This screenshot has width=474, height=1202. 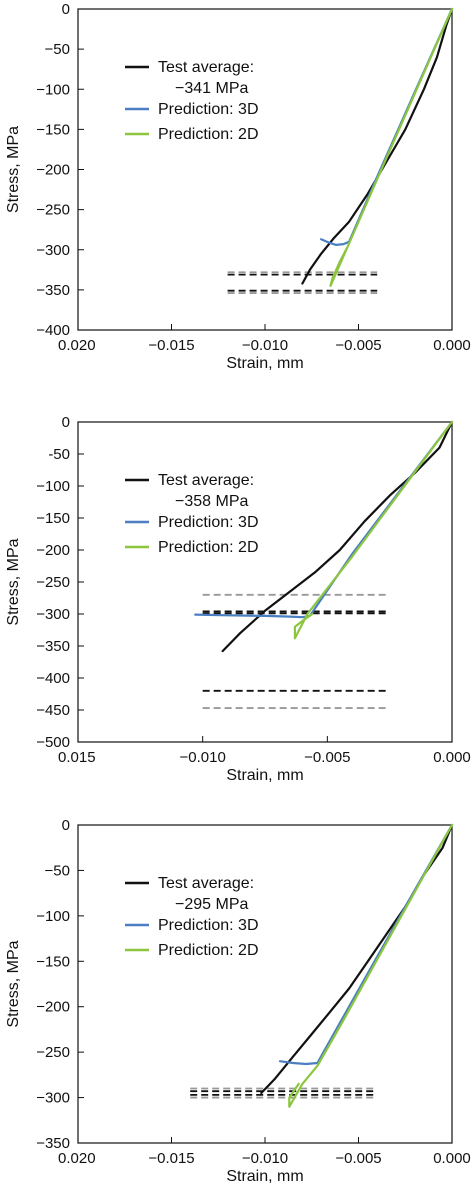 I want to click on legend-test-value: −295 MPa, so click(x=211, y=904).